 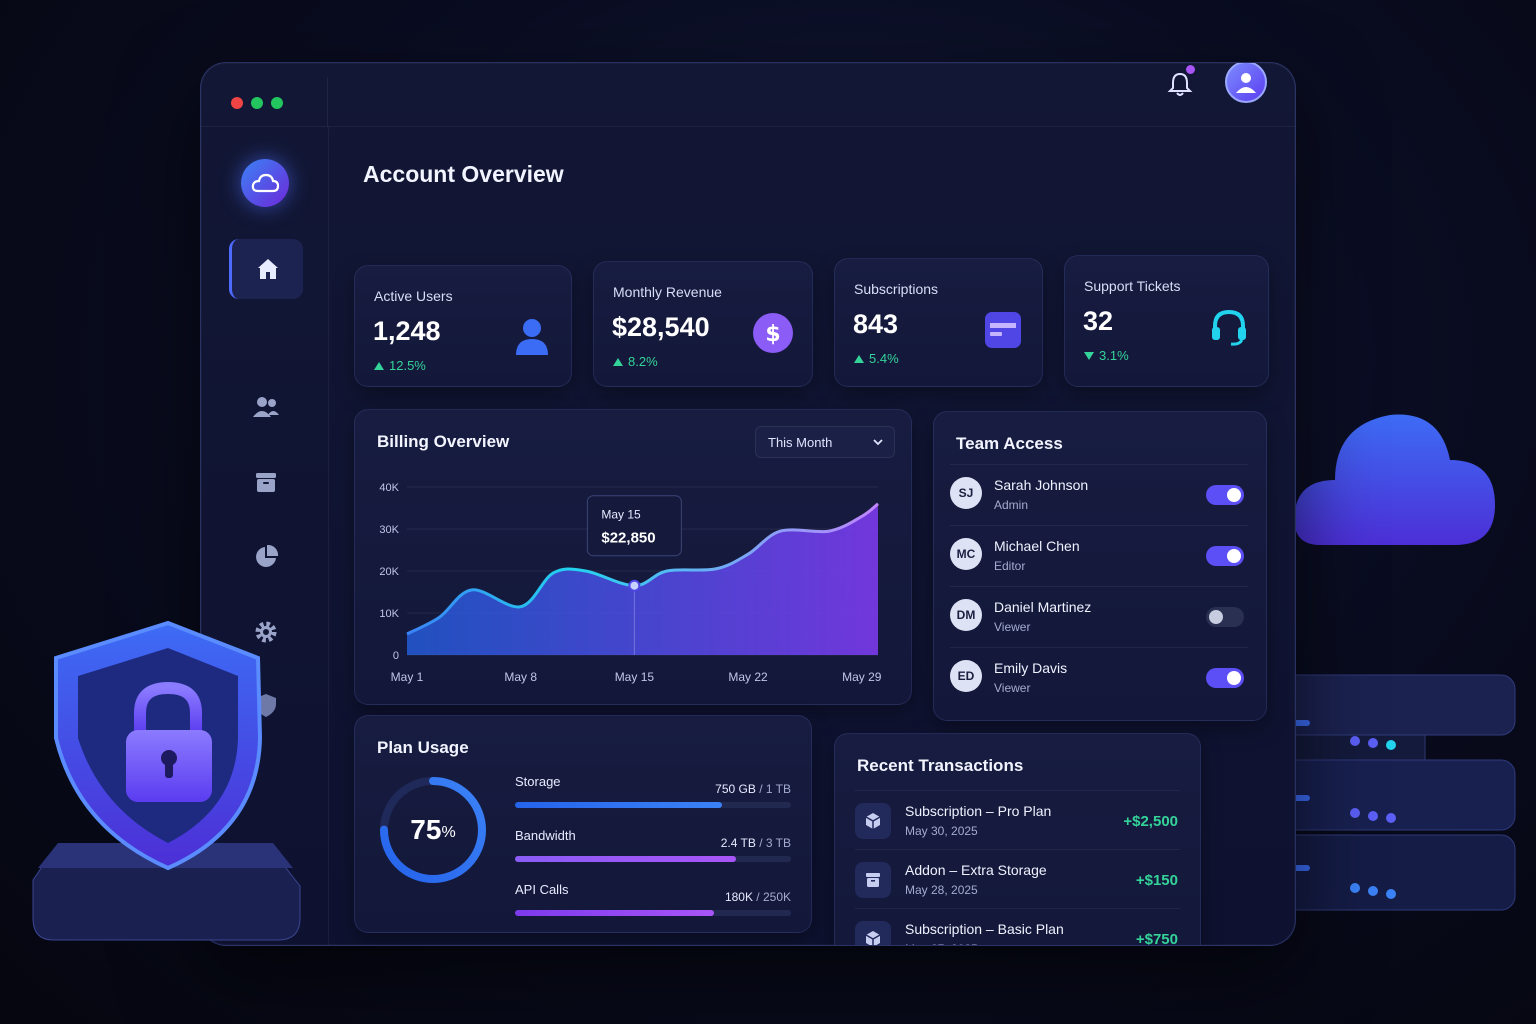 I want to click on usage-limit: / 3 TB, so click(x=773, y=843).